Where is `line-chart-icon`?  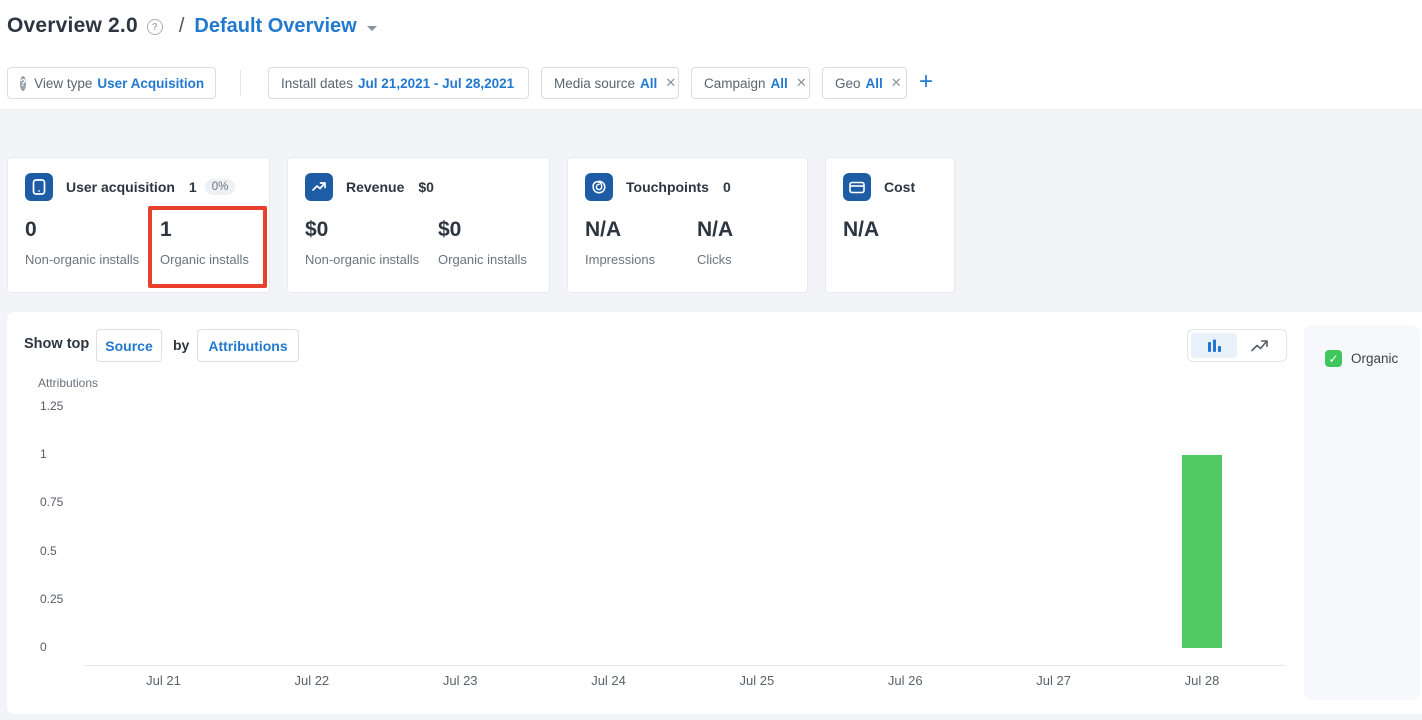
line-chart-icon is located at coordinates (1260, 345).